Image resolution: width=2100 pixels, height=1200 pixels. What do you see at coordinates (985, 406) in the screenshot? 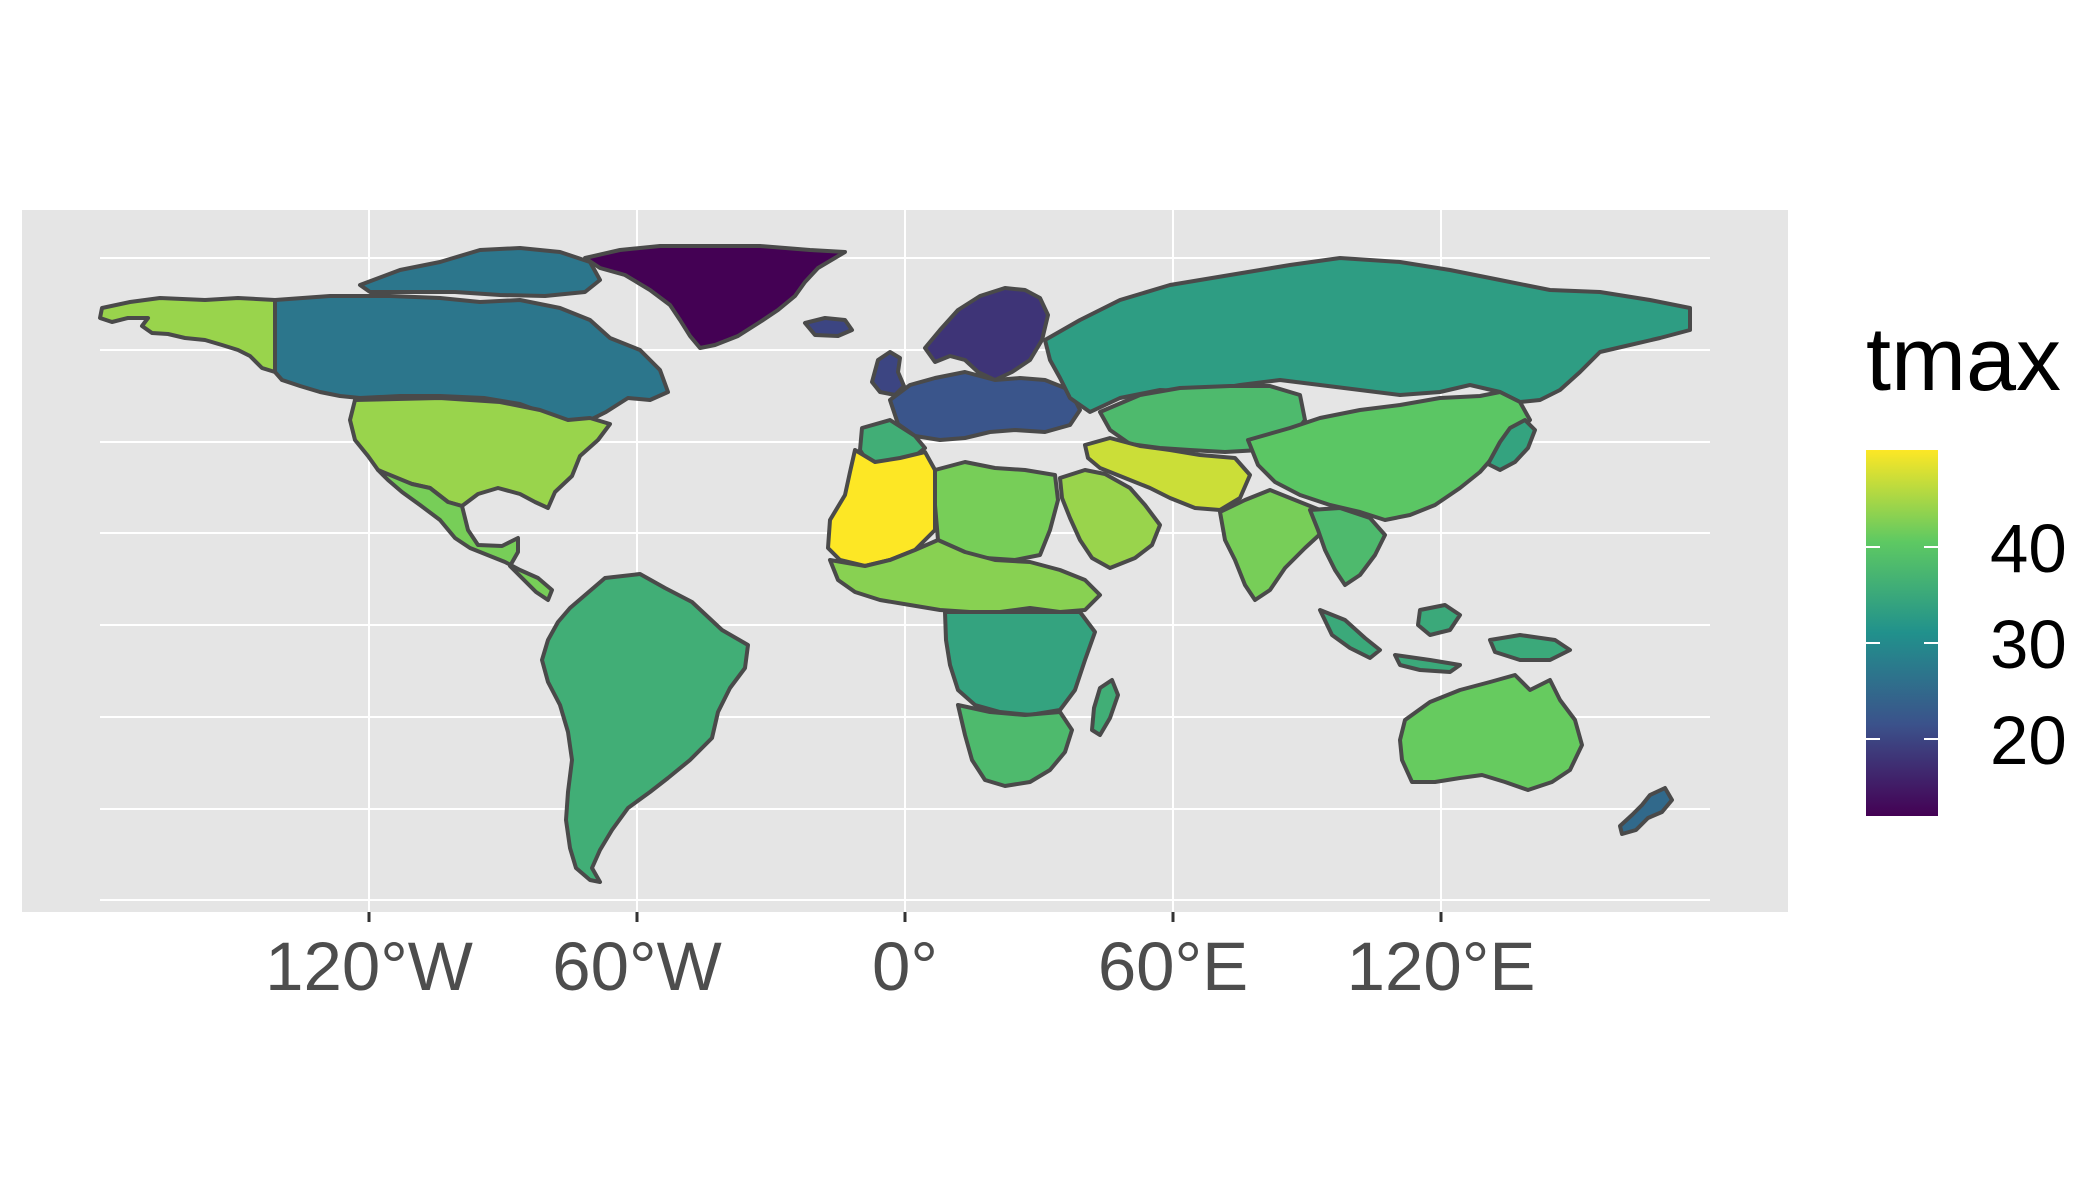
I see `region-central-europe` at bounding box center [985, 406].